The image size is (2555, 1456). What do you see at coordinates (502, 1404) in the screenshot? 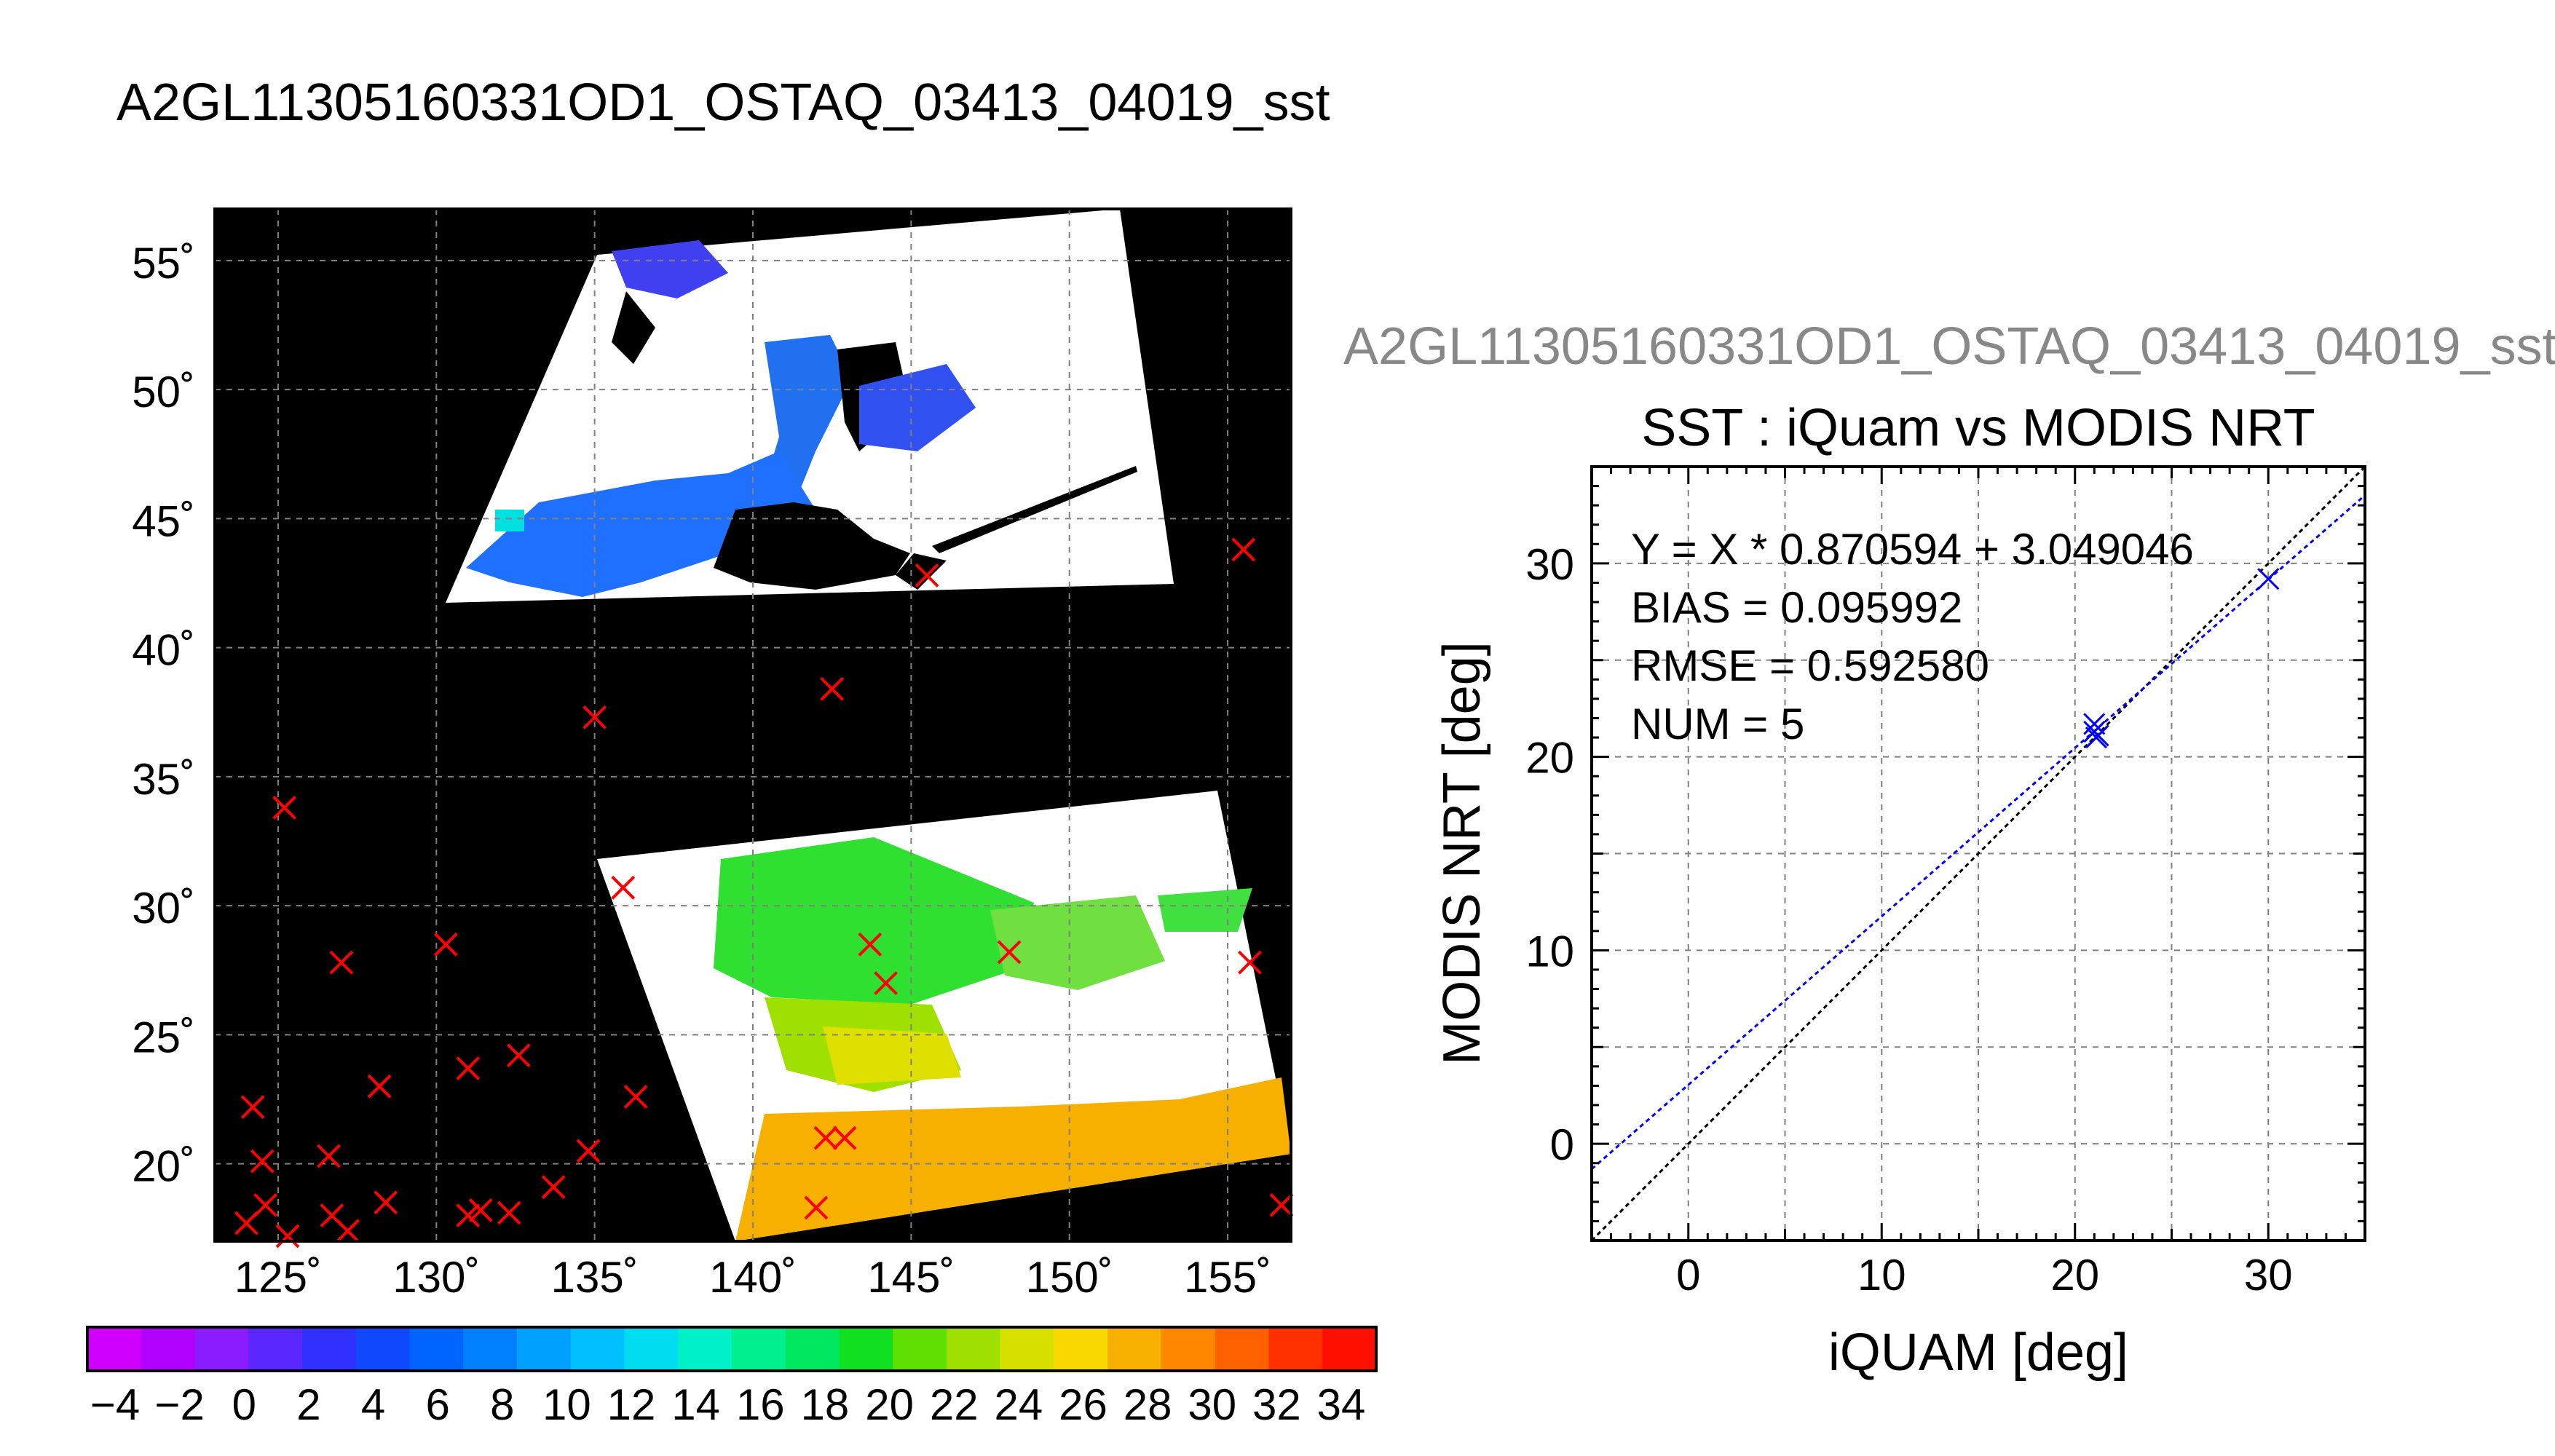
I see `colorbar-label: 8` at bounding box center [502, 1404].